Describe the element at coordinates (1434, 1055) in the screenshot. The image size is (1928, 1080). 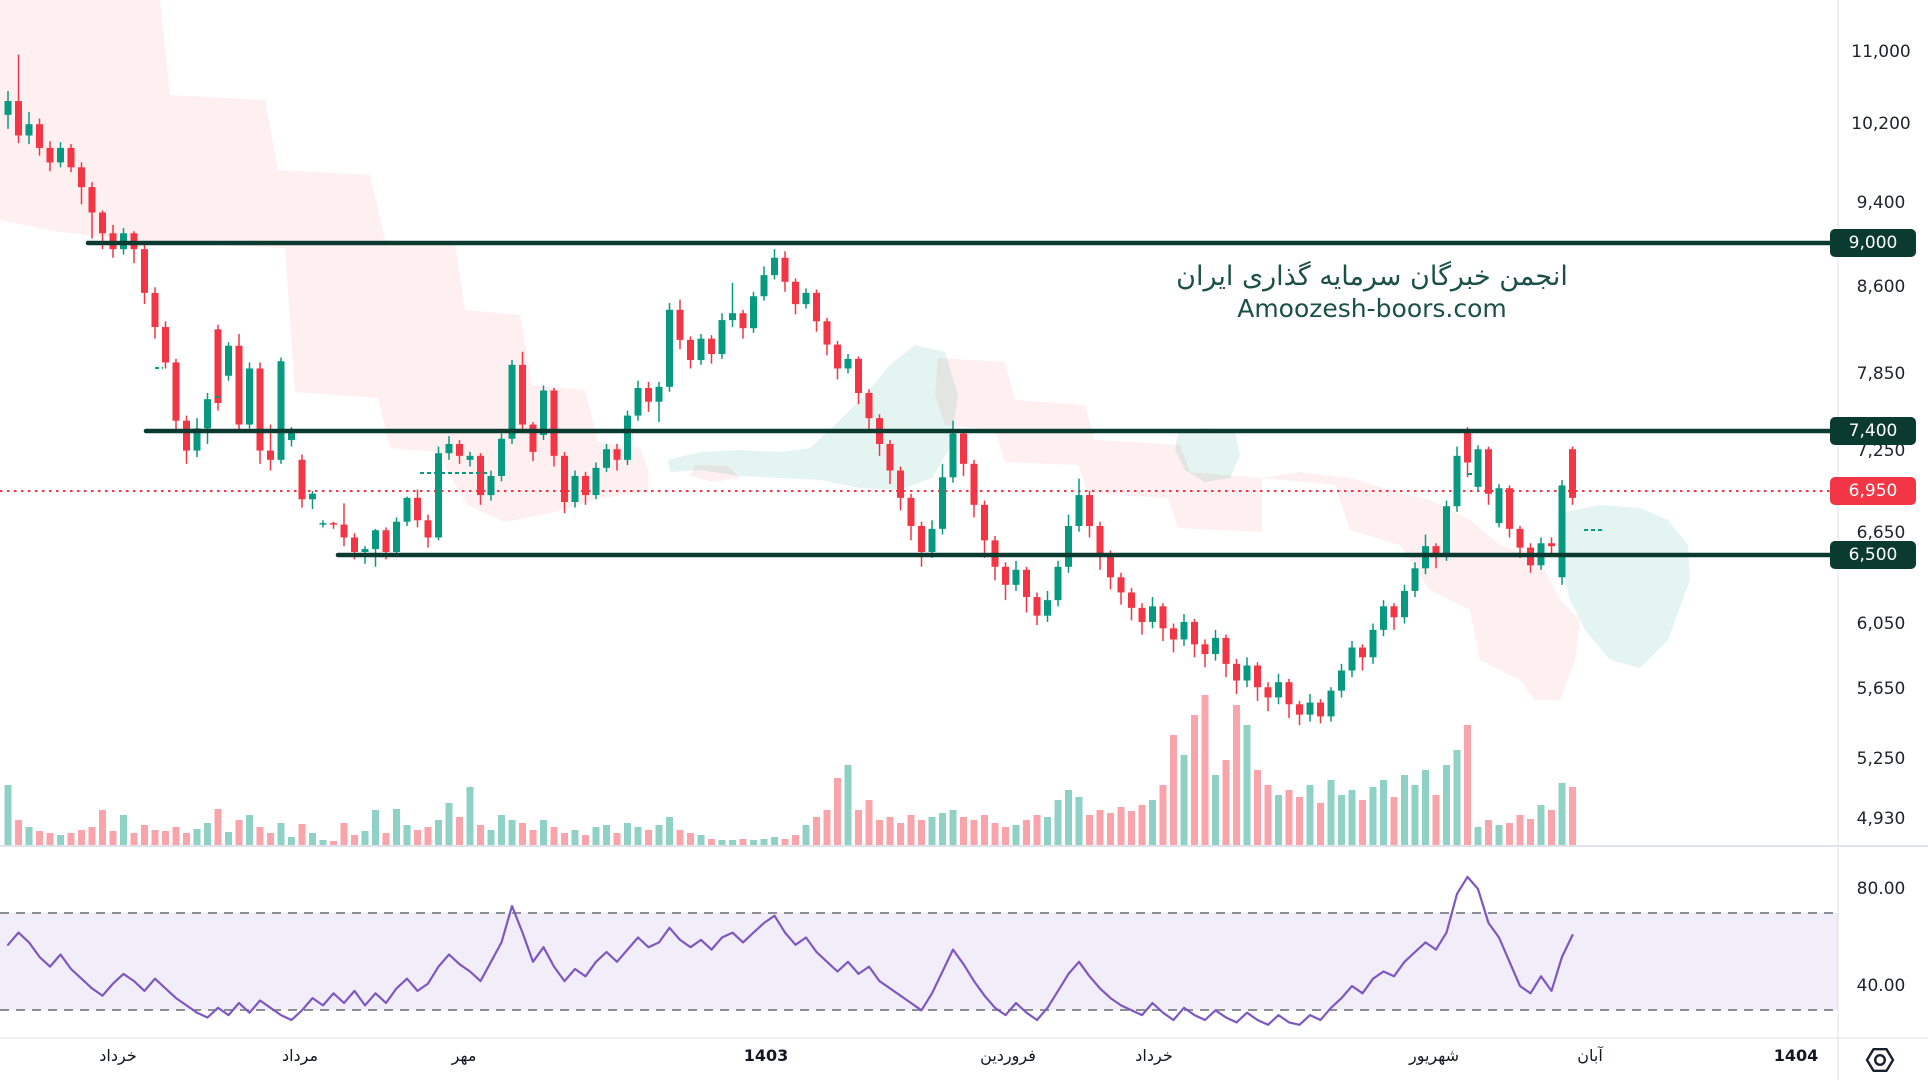
I see `time-axis-label: شهریور` at that location.